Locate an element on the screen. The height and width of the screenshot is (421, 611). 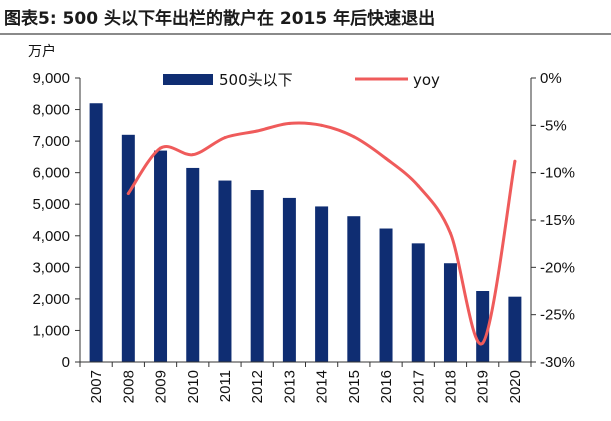
bar-2016 is located at coordinates (386, 295).